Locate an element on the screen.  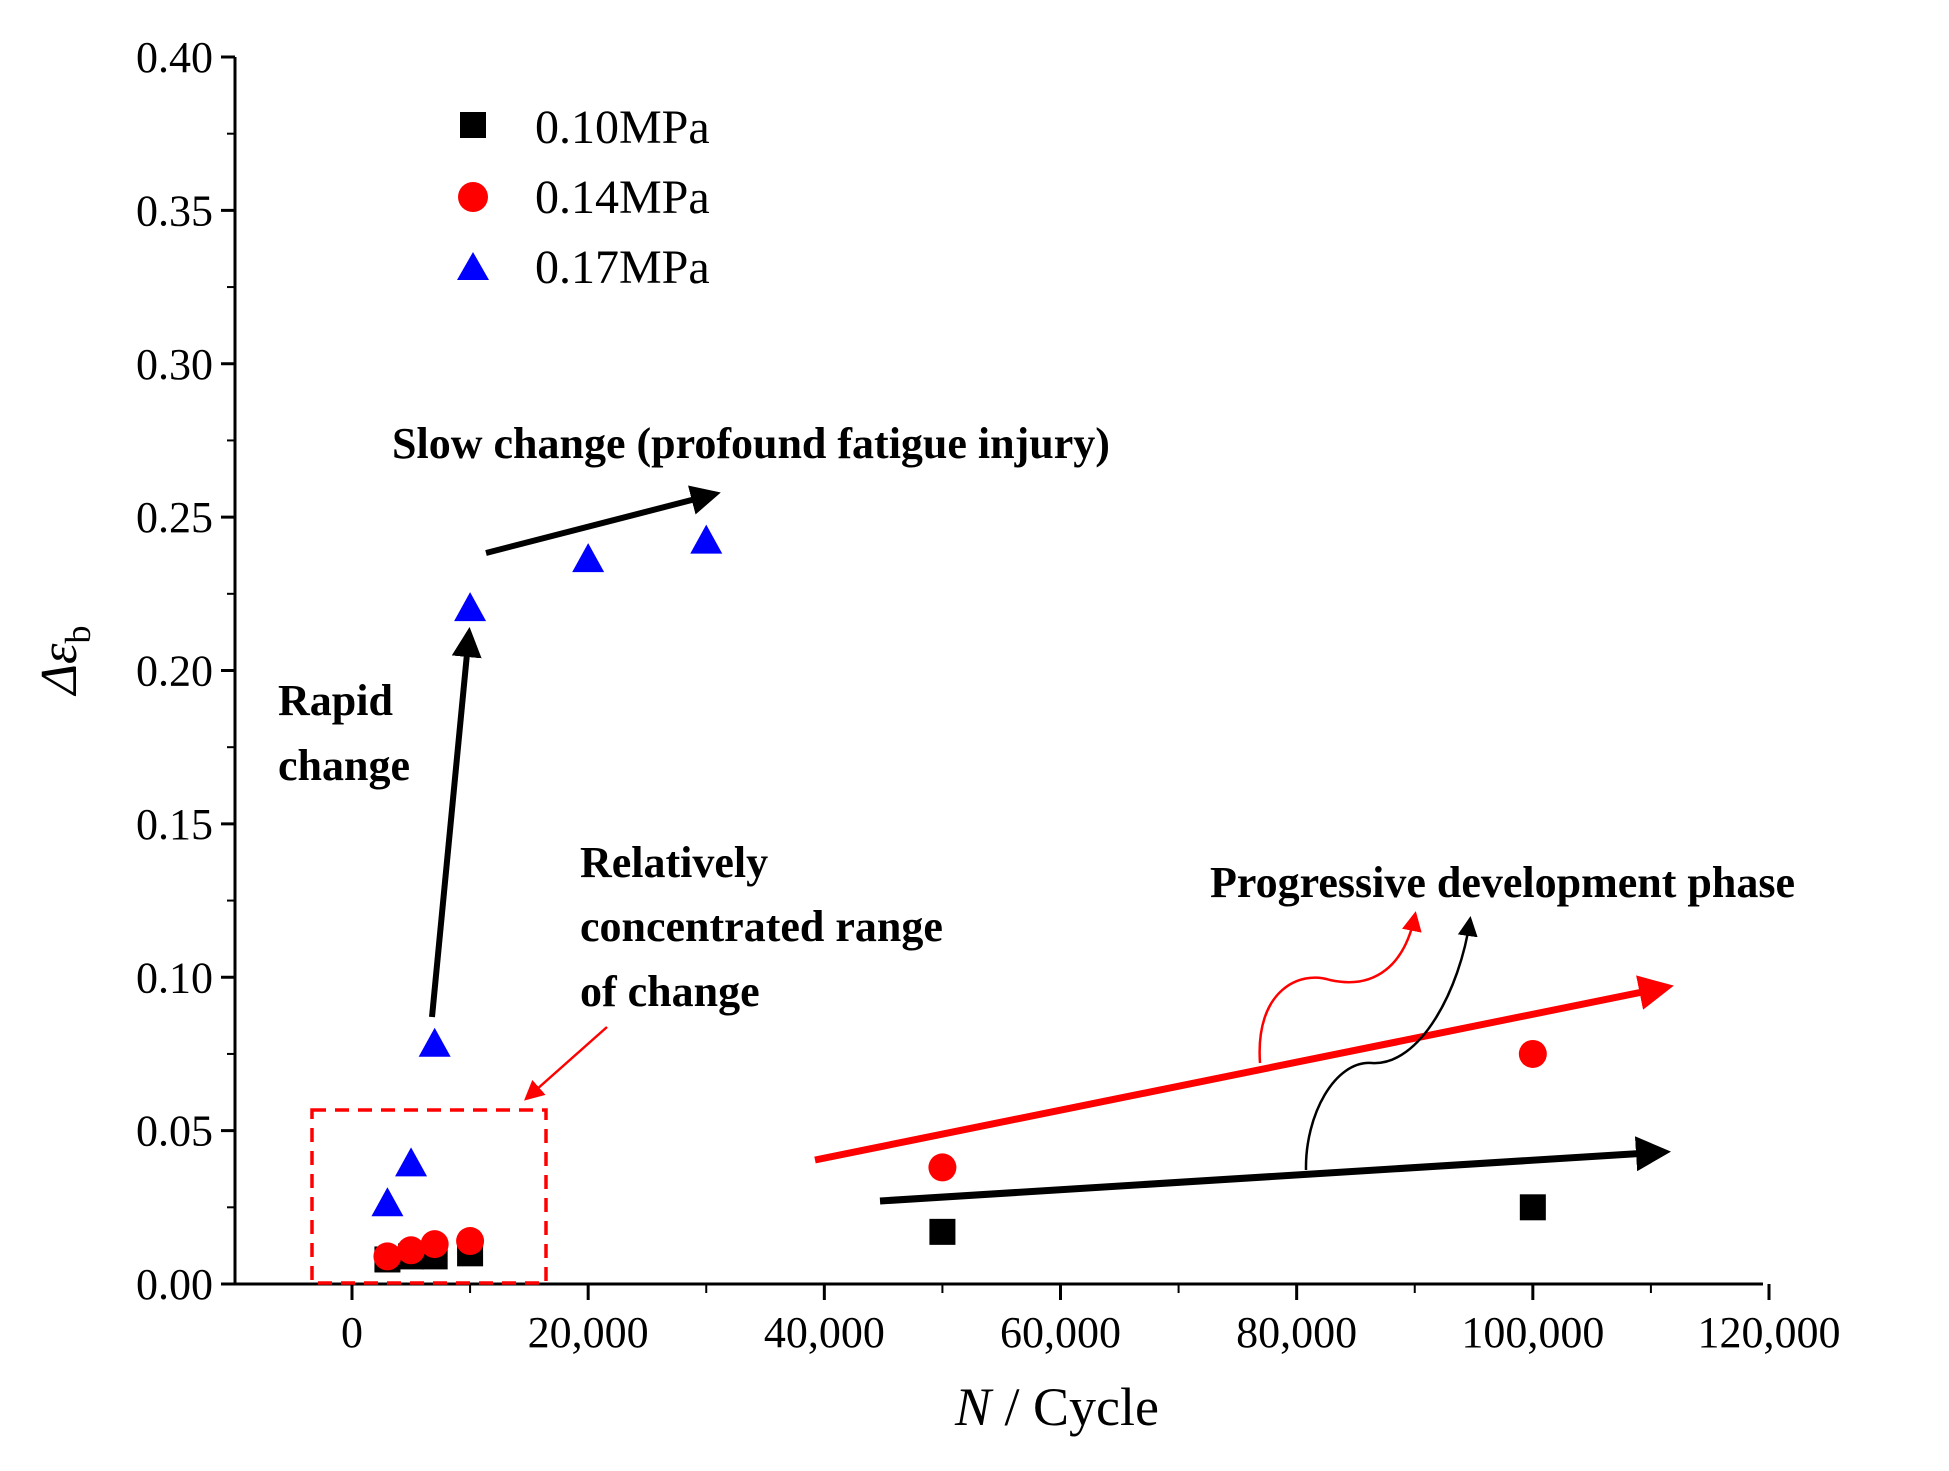
x-axis-title: N / Cycle is located at coordinates (1056, 1407).